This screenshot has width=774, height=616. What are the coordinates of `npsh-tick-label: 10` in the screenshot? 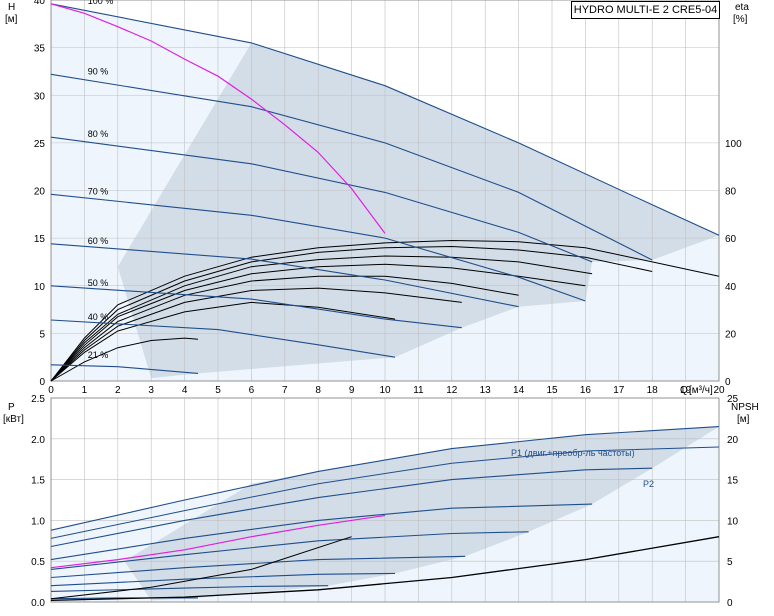 It's located at (733, 521).